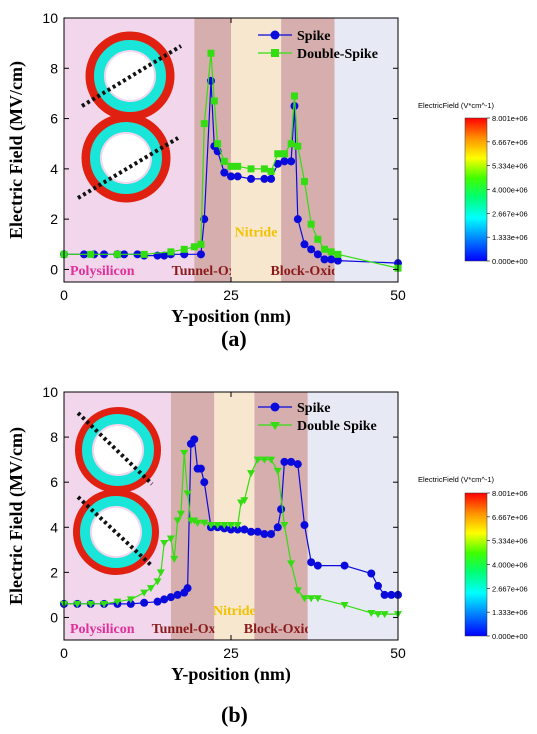 The height and width of the screenshot is (734, 537). Describe the element at coordinates (231, 653) in the screenshot. I see `x-tick-label: 25` at that location.